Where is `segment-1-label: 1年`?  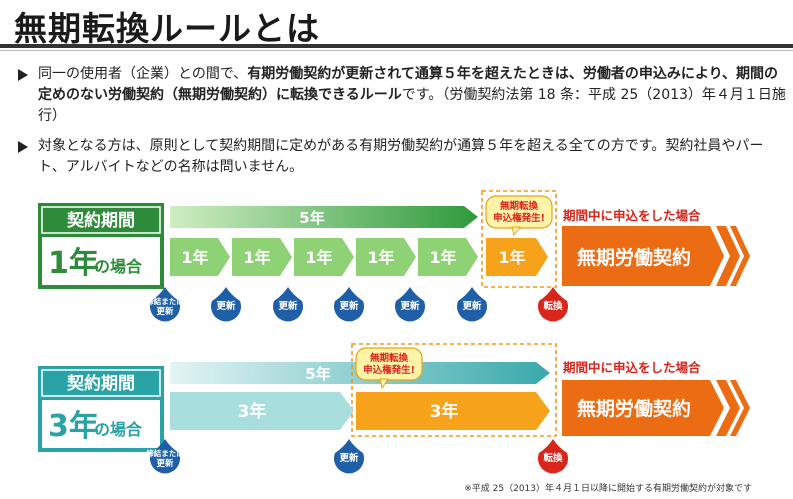 segment-1-label: 1年 is located at coordinates (194, 257).